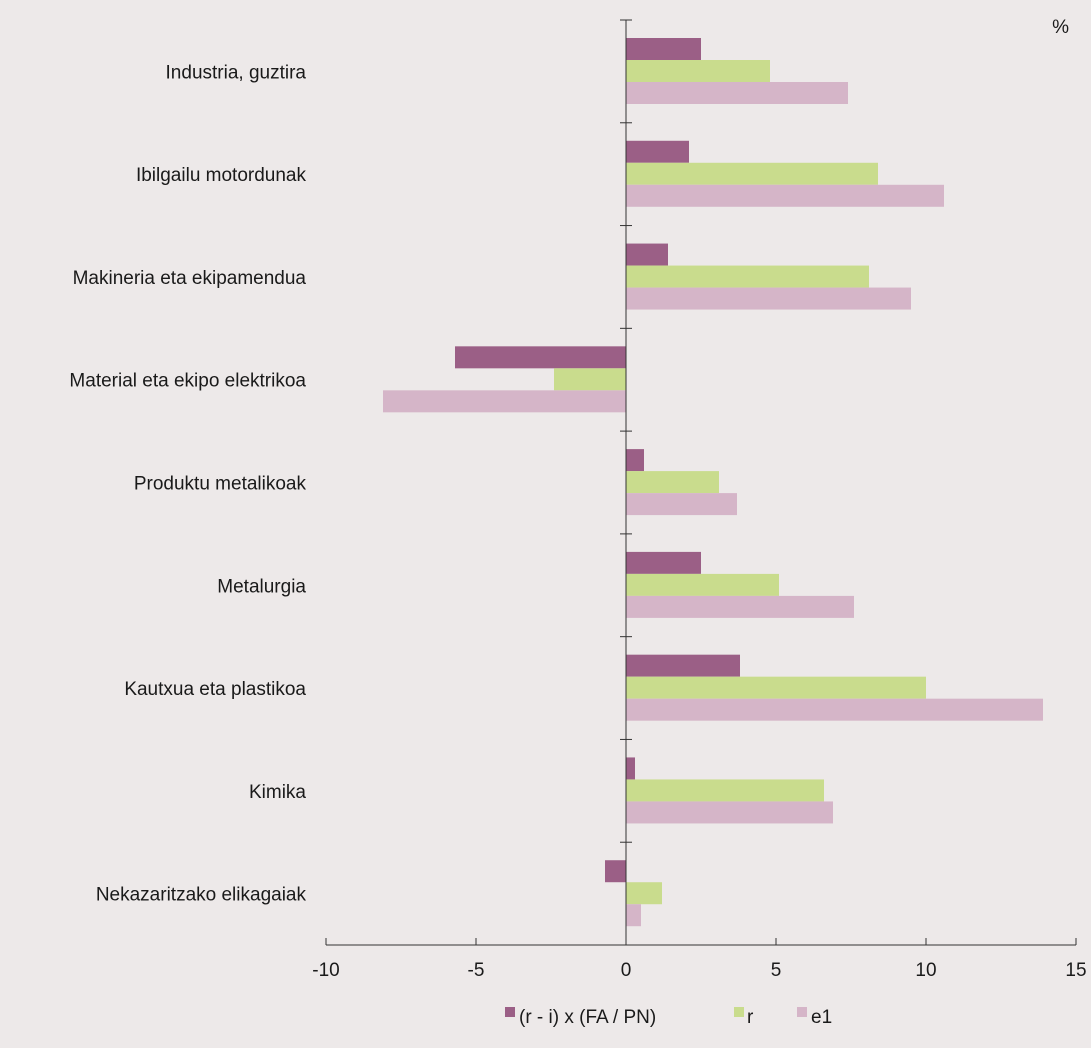 The image size is (1091, 1048). What do you see at coordinates (668, 1017) in the screenshot?
I see `legend: (r - i) x (FA / PN) r e1` at bounding box center [668, 1017].